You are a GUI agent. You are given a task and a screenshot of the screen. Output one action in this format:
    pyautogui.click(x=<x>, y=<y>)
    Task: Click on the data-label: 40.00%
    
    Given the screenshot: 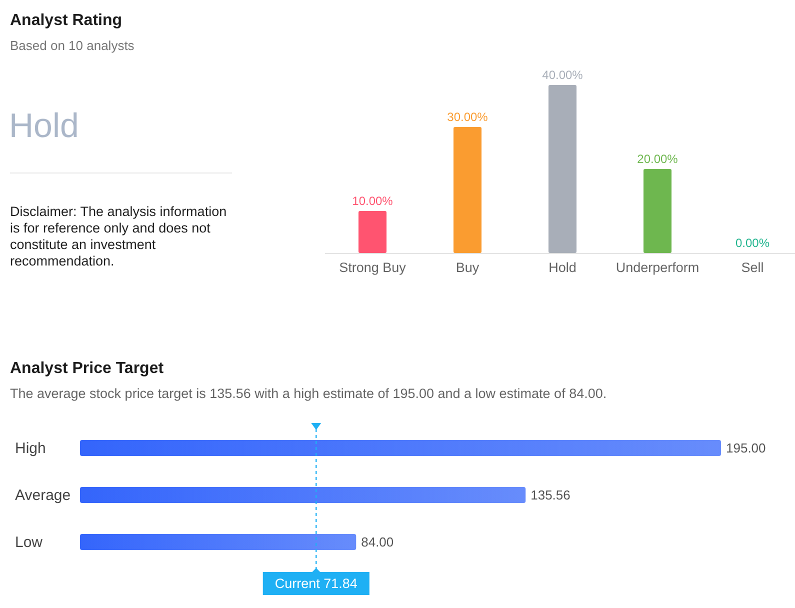 What is the action you would take?
    pyautogui.click(x=563, y=75)
    